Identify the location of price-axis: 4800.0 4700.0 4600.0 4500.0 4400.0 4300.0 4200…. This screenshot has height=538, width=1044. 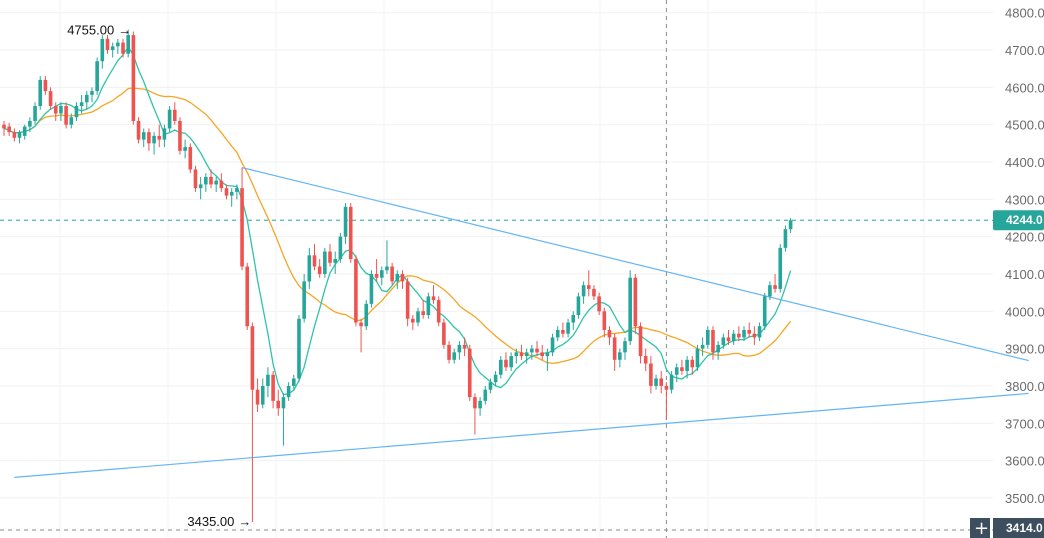
(1024, 256).